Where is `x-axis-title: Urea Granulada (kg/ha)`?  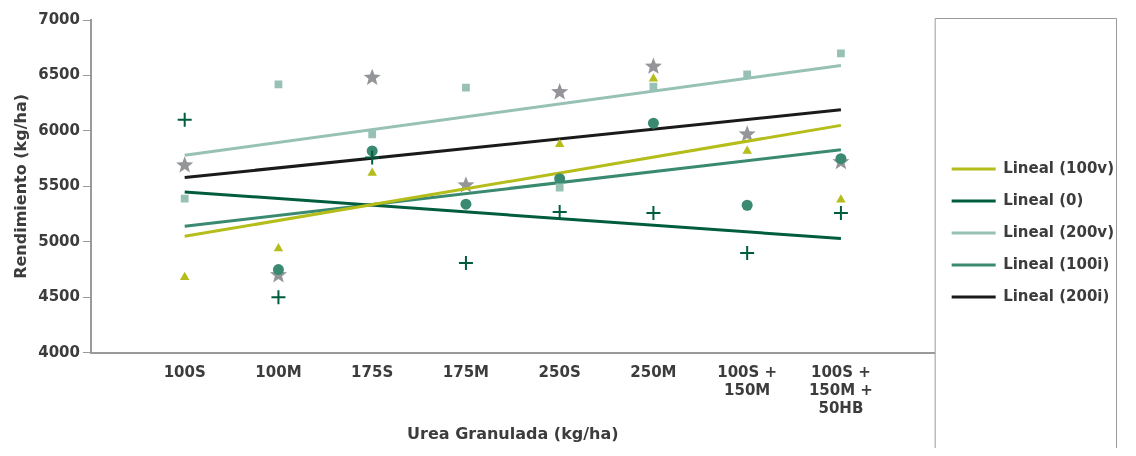
x-axis-title: Urea Granulada (kg/ha) is located at coordinates (513, 433).